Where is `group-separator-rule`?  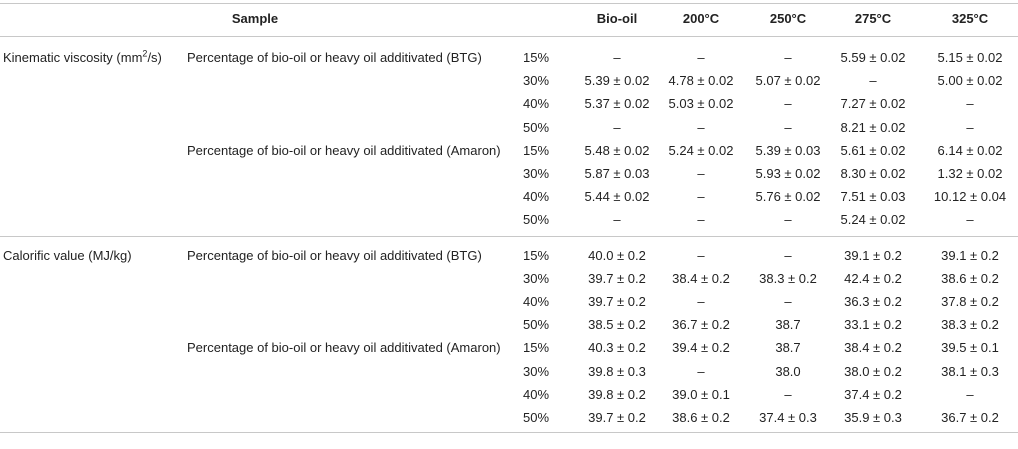
group-separator-rule is located at coordinates (509, 236).